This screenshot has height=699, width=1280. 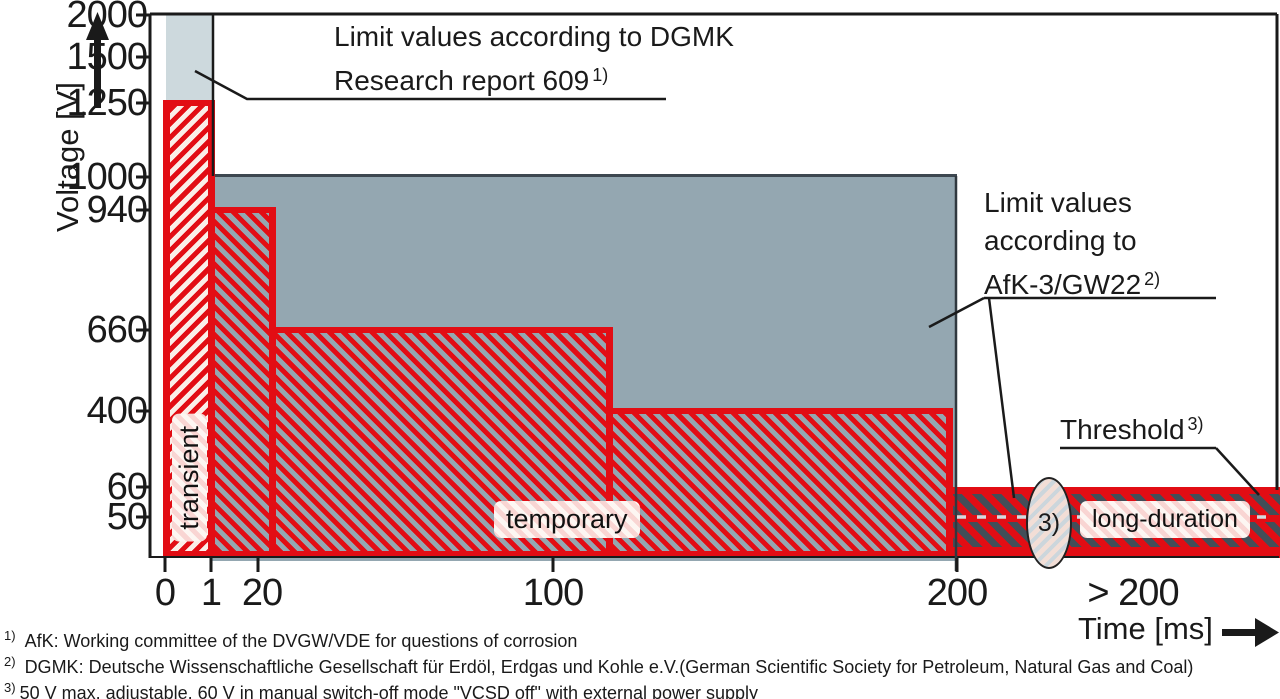 I want to click on x-tick-0: 0, so click(x=165, y=593).